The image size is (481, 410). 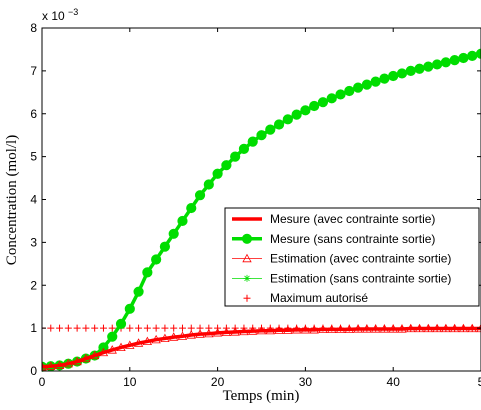 I want to click on x-tick-label: 40, so click(x=394, y=382).